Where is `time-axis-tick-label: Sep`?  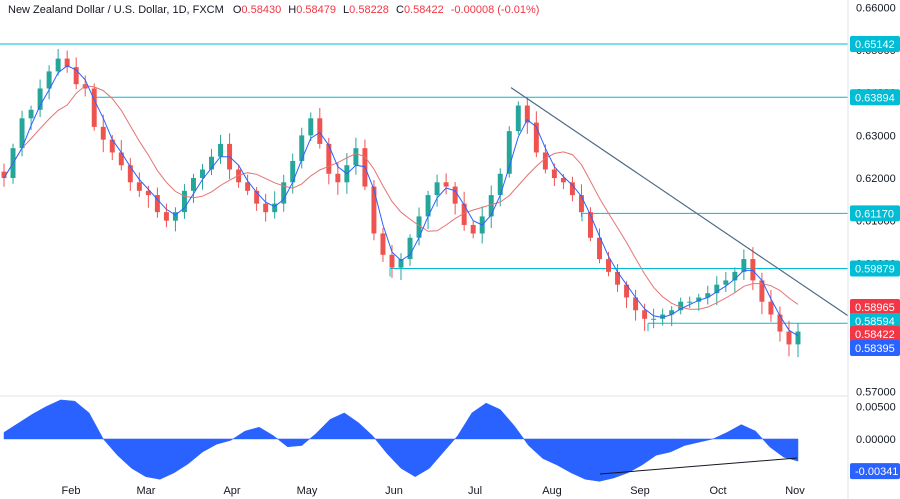 time-axis-tick-label: Sep is located at coordinates (640, 491).